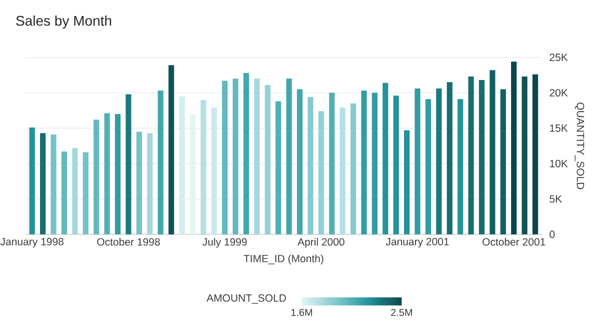 This screenshot has width=600, height=325. What do you see at coordinates (559, 93) in the screenshot?
I see `y-tick-label: 20K` at bounding box center [559, 93].